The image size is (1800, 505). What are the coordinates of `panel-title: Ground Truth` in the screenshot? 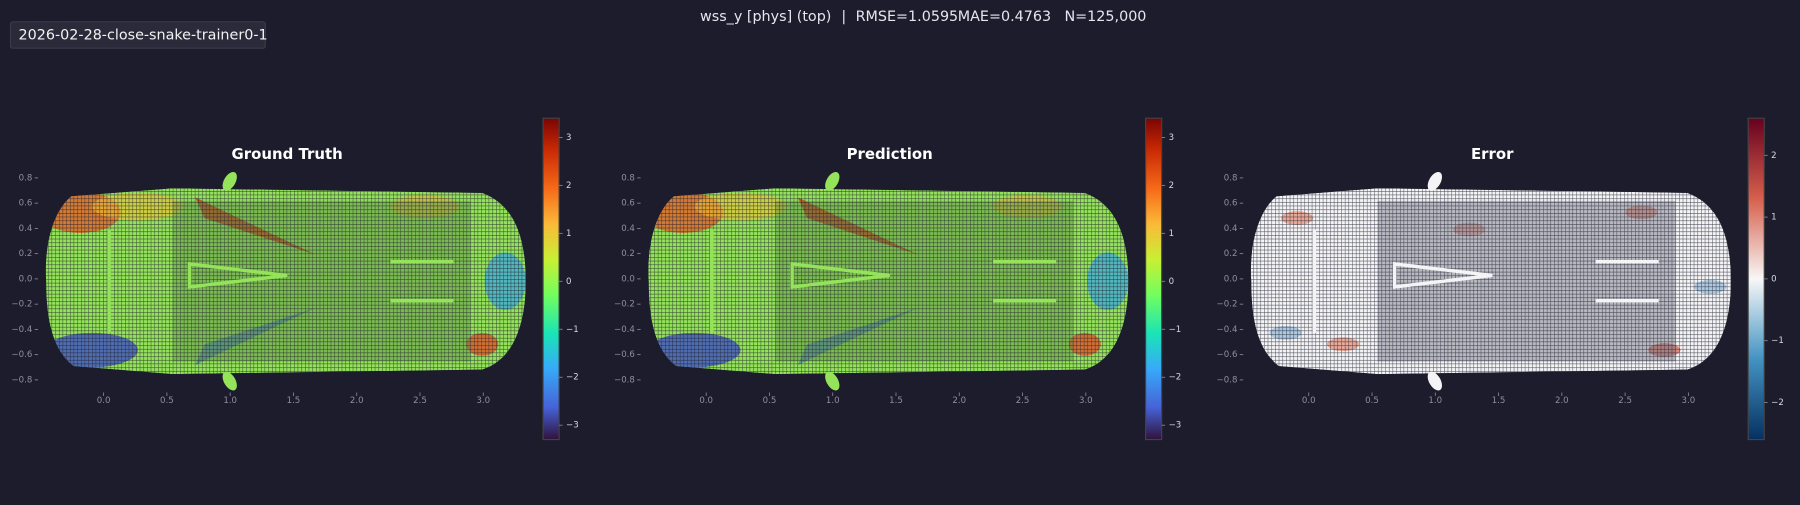 It's located at (287, 154).